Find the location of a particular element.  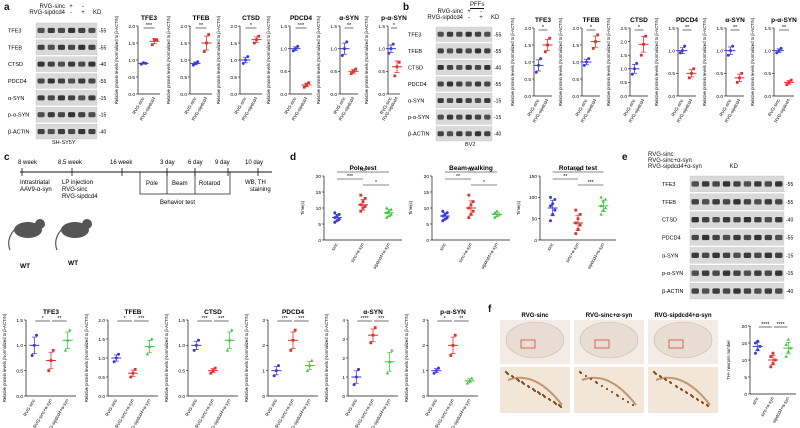

sig-label: **** is located at coordinates (765, 325).